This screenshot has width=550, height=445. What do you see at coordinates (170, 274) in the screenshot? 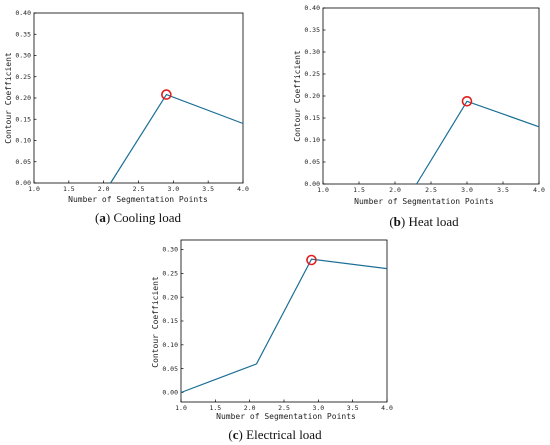
I see `panel-c-y-tick-label: 0.25` at bounding box center [170, 274].